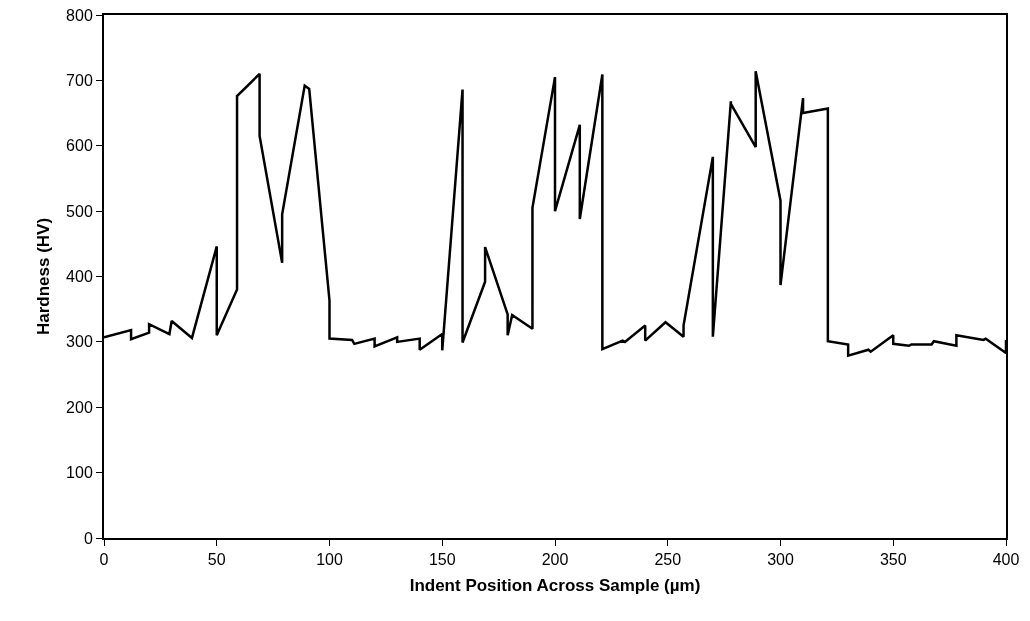 Image resolution: width=1030 pixels, height=621 pixels. I want to click on y-tick-label: 700, so click(79, 80).